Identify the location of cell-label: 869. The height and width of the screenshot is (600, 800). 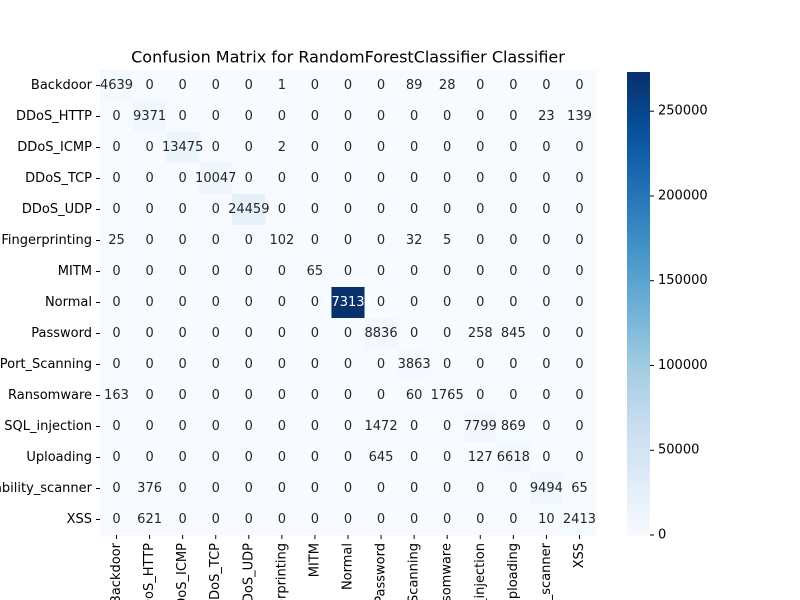
(513, 426).